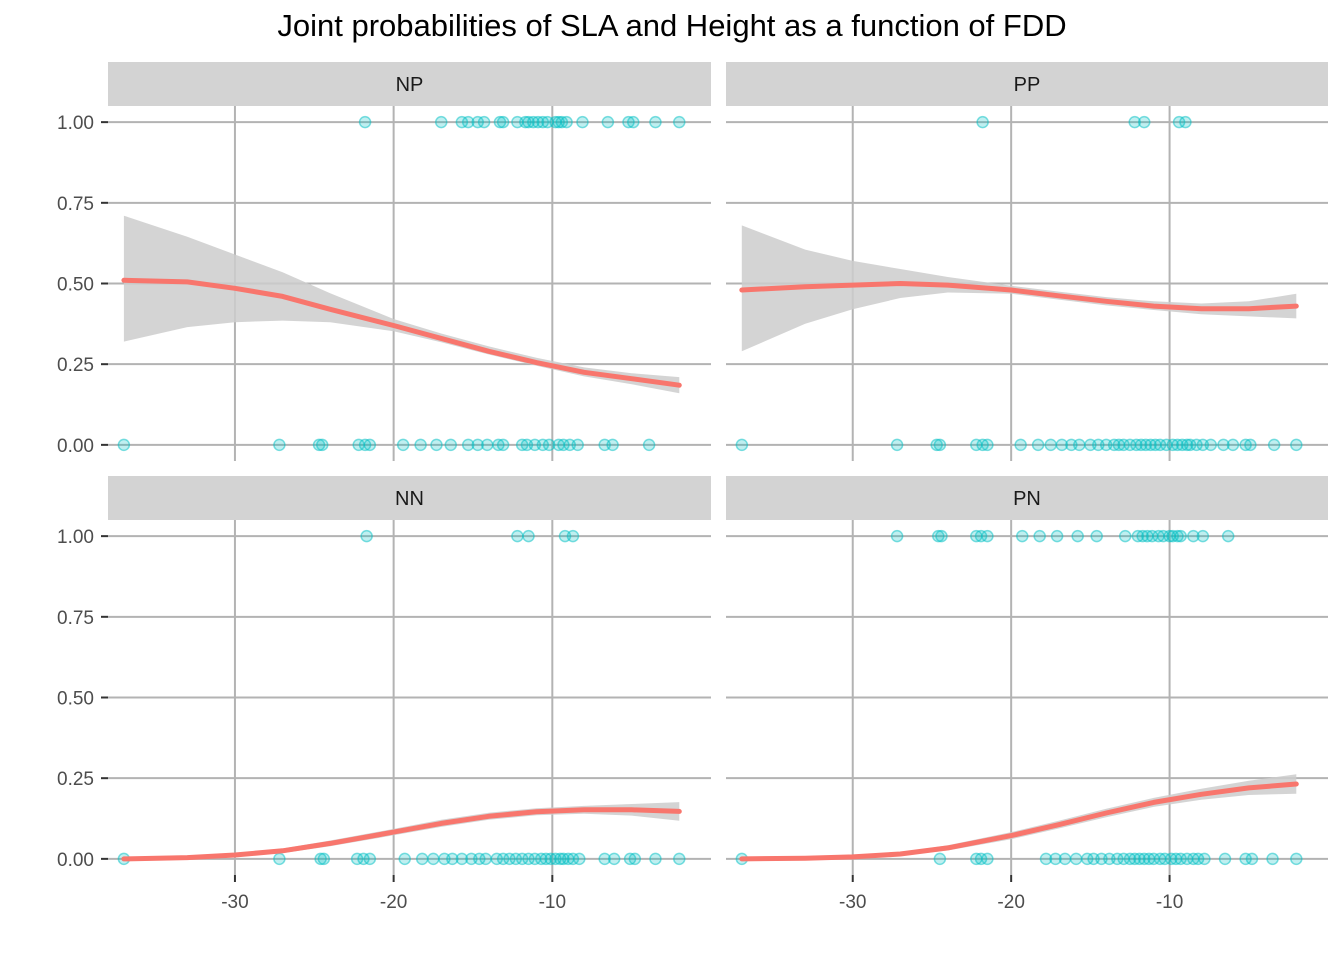 Image resolution: width=1344 pixels, height=960 pixels. What do you see at coordinates (75, 860) in the screenshot?
I see `y-tick-label: 0.00` at bounding box center [75, 860].